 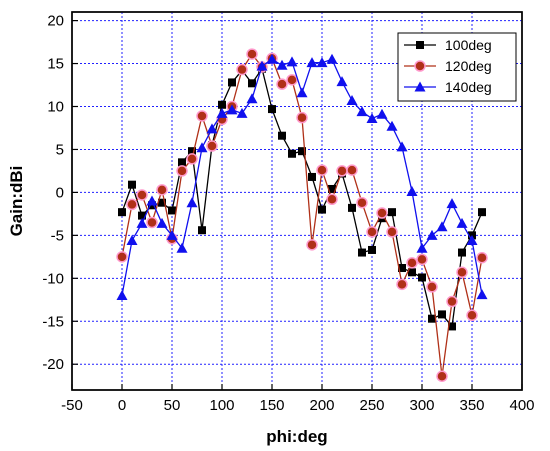 I want to click on x-tick-label: 300, so click(x=421, y=405).